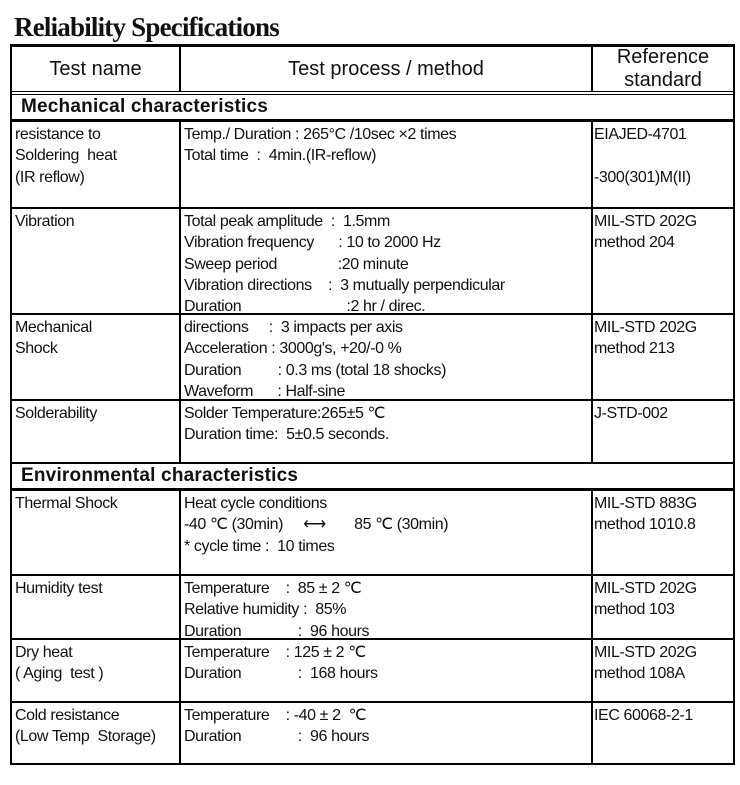 This screenshot has width=740, height=785. What do you see at coordinates (634, 349) in the screenshot?
I see `reference-line: method 213` at bounding box center [634, 349].